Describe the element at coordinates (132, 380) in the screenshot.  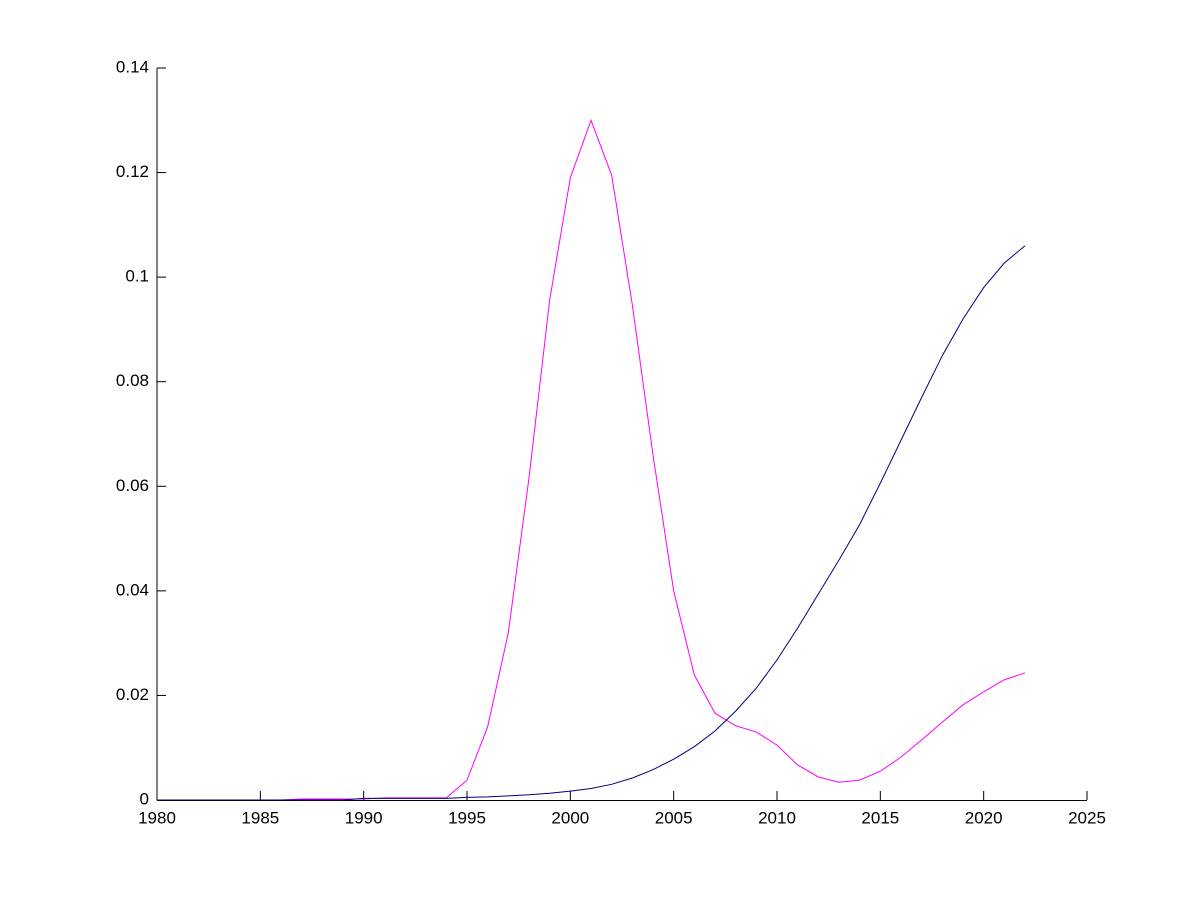
I see `y-tick-label: 0.08` at that location.